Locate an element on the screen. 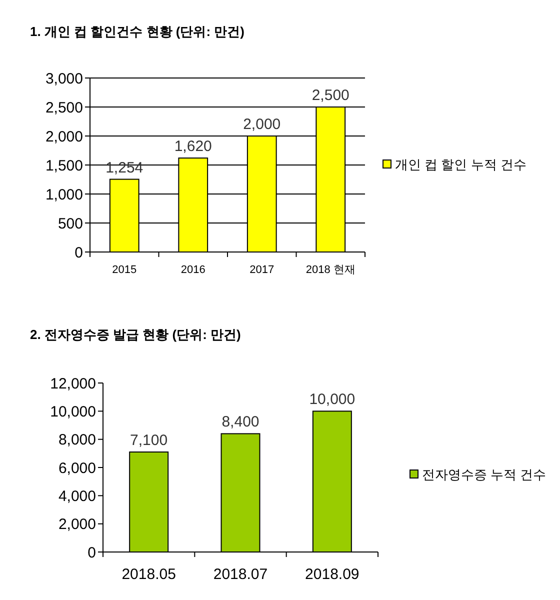 The width and height of the screenshot is (560, 600). y-tick-label: 2,500 is located at coordinates (64, 107).